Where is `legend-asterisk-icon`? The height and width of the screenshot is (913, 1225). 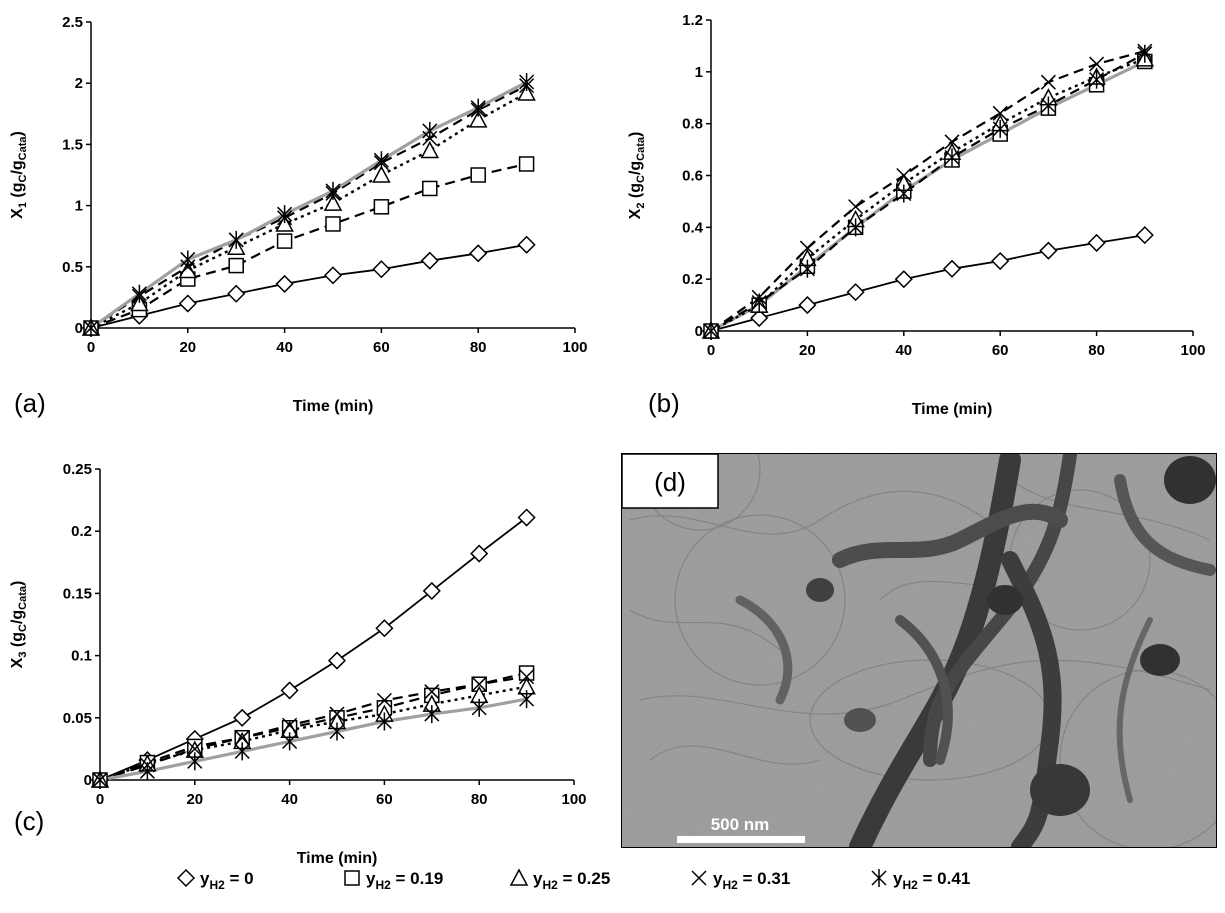
legend-asterisk-icon is located at coordinates (879, 878).